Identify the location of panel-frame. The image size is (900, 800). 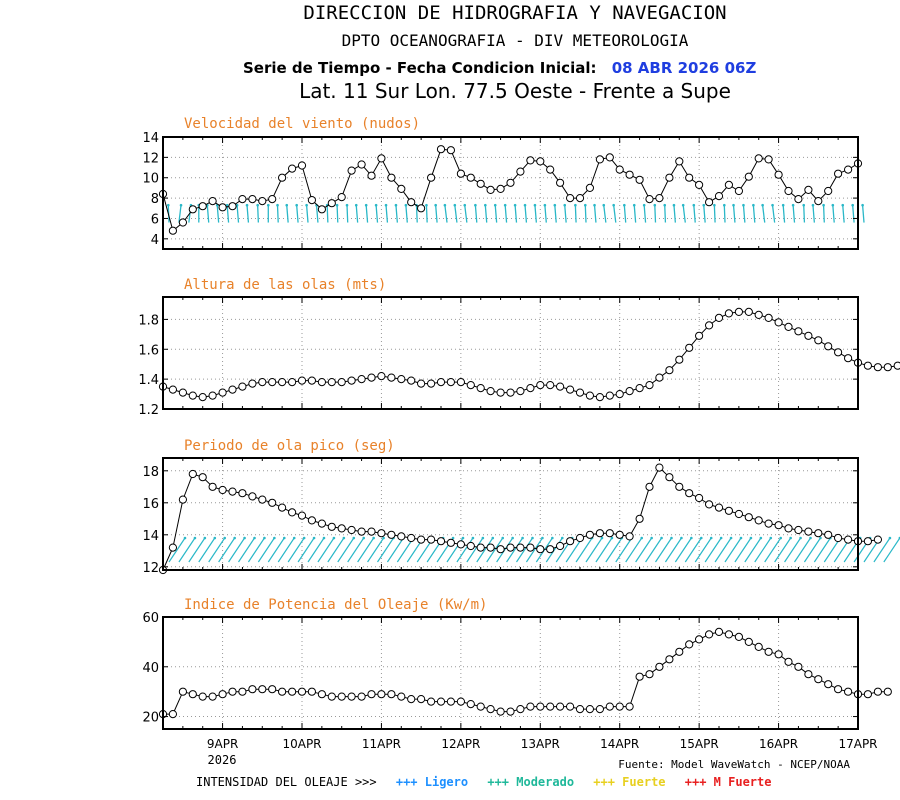
(510, 673).